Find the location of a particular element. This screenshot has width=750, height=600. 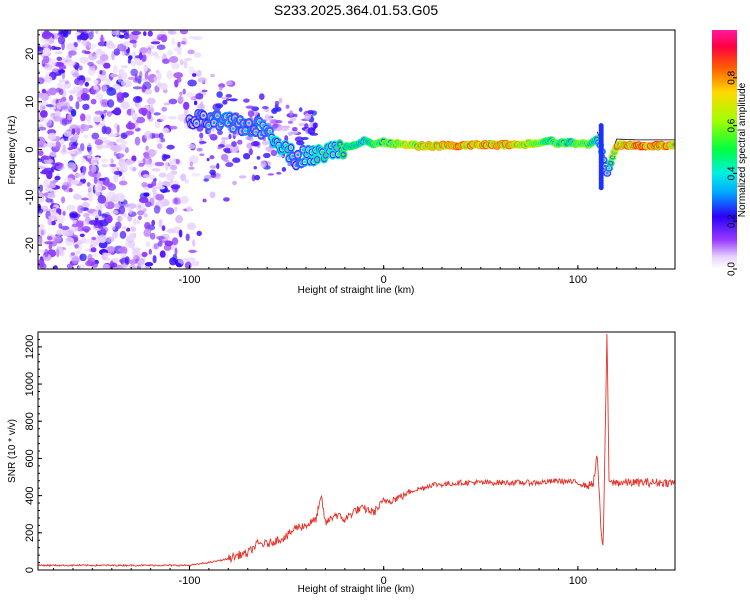

snr-y-axis-label: SNR (10 * v/v) is located at coordinates (12, 451).